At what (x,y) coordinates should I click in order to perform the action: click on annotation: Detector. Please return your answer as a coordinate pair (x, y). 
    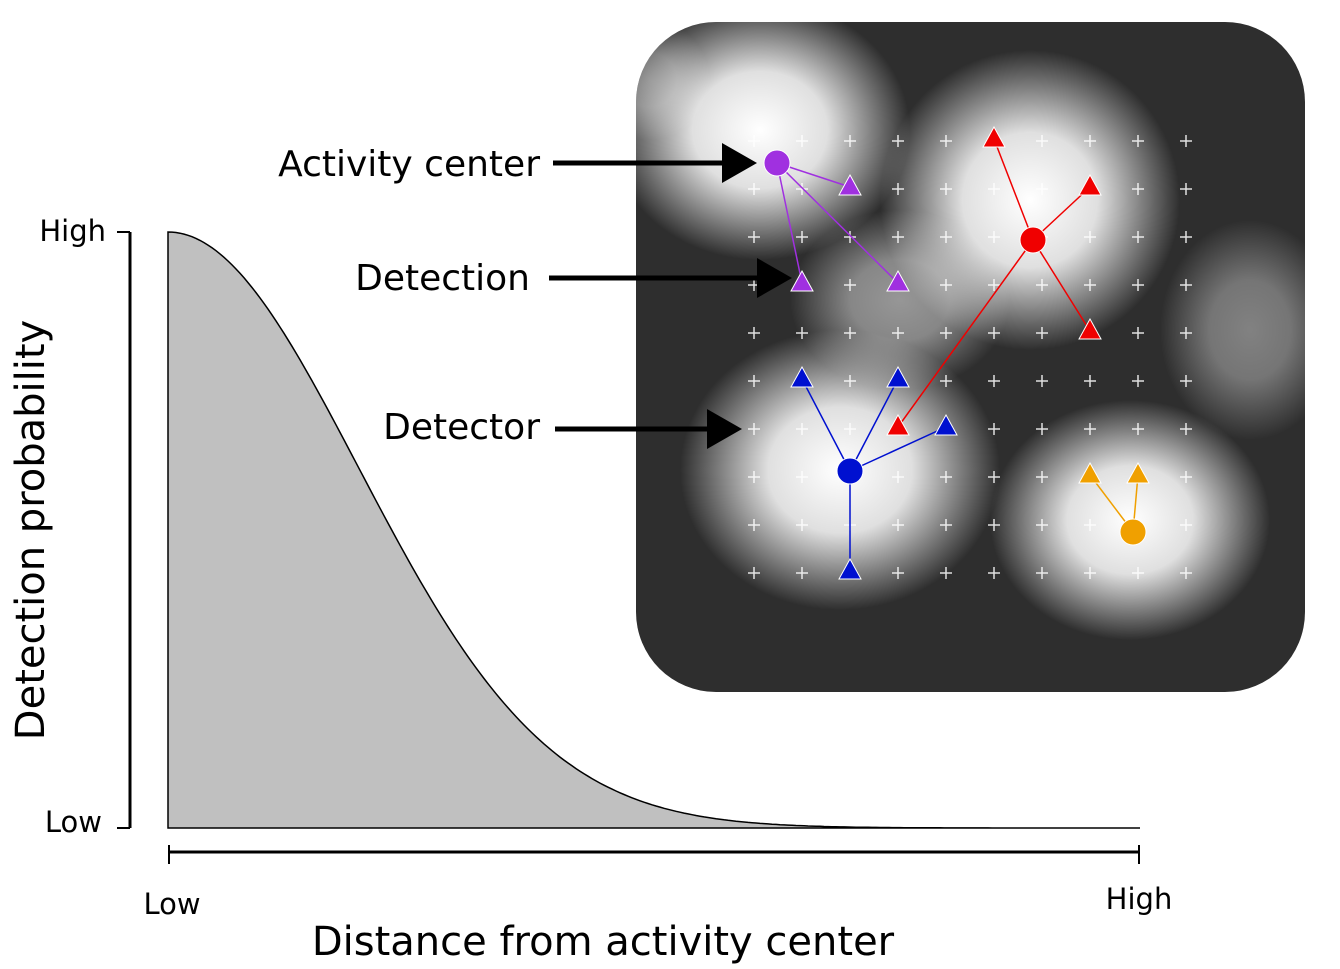
    Looking at the image, I should click on (461, 427).